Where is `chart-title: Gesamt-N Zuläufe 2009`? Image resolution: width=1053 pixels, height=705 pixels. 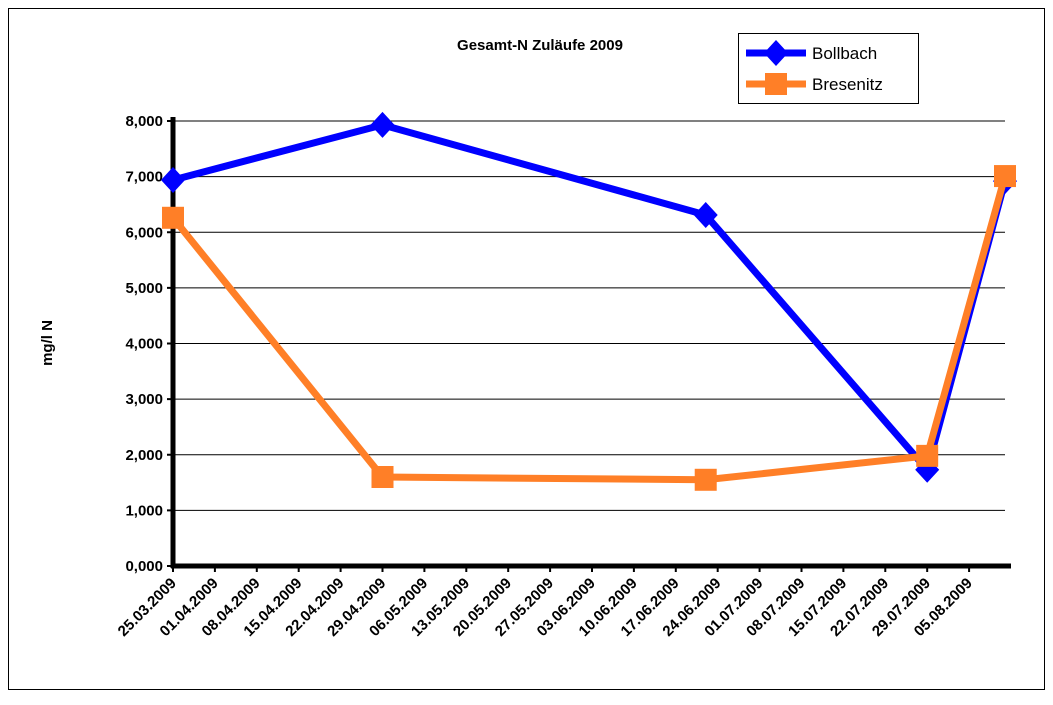
chart-title: Gesamt-N Zuläufe 2009 is located at coordinates (540, 45).